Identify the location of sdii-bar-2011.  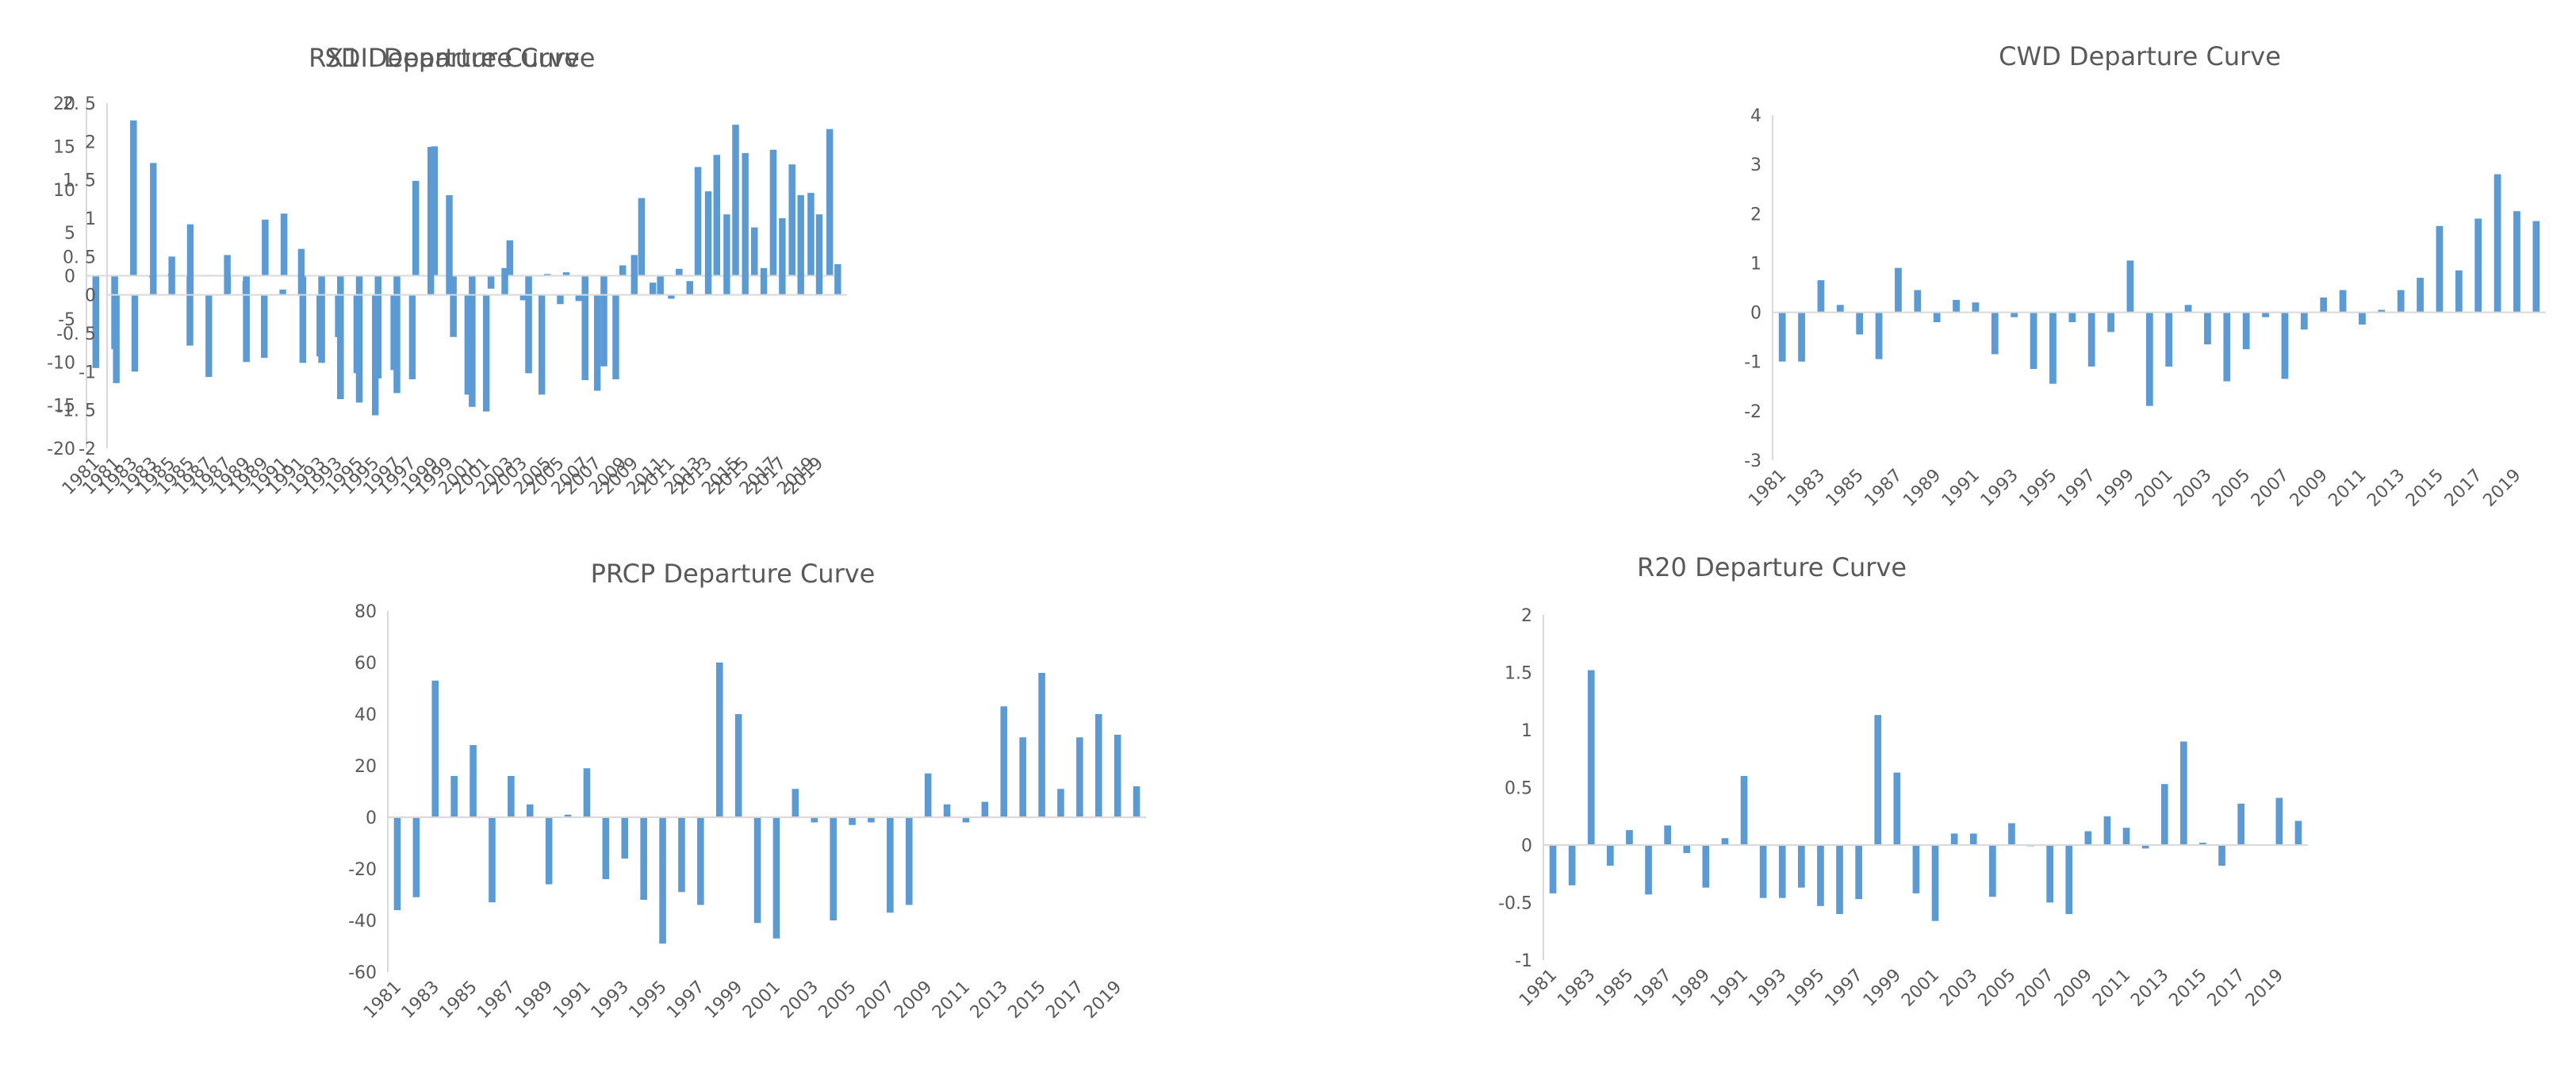
(671, 296).